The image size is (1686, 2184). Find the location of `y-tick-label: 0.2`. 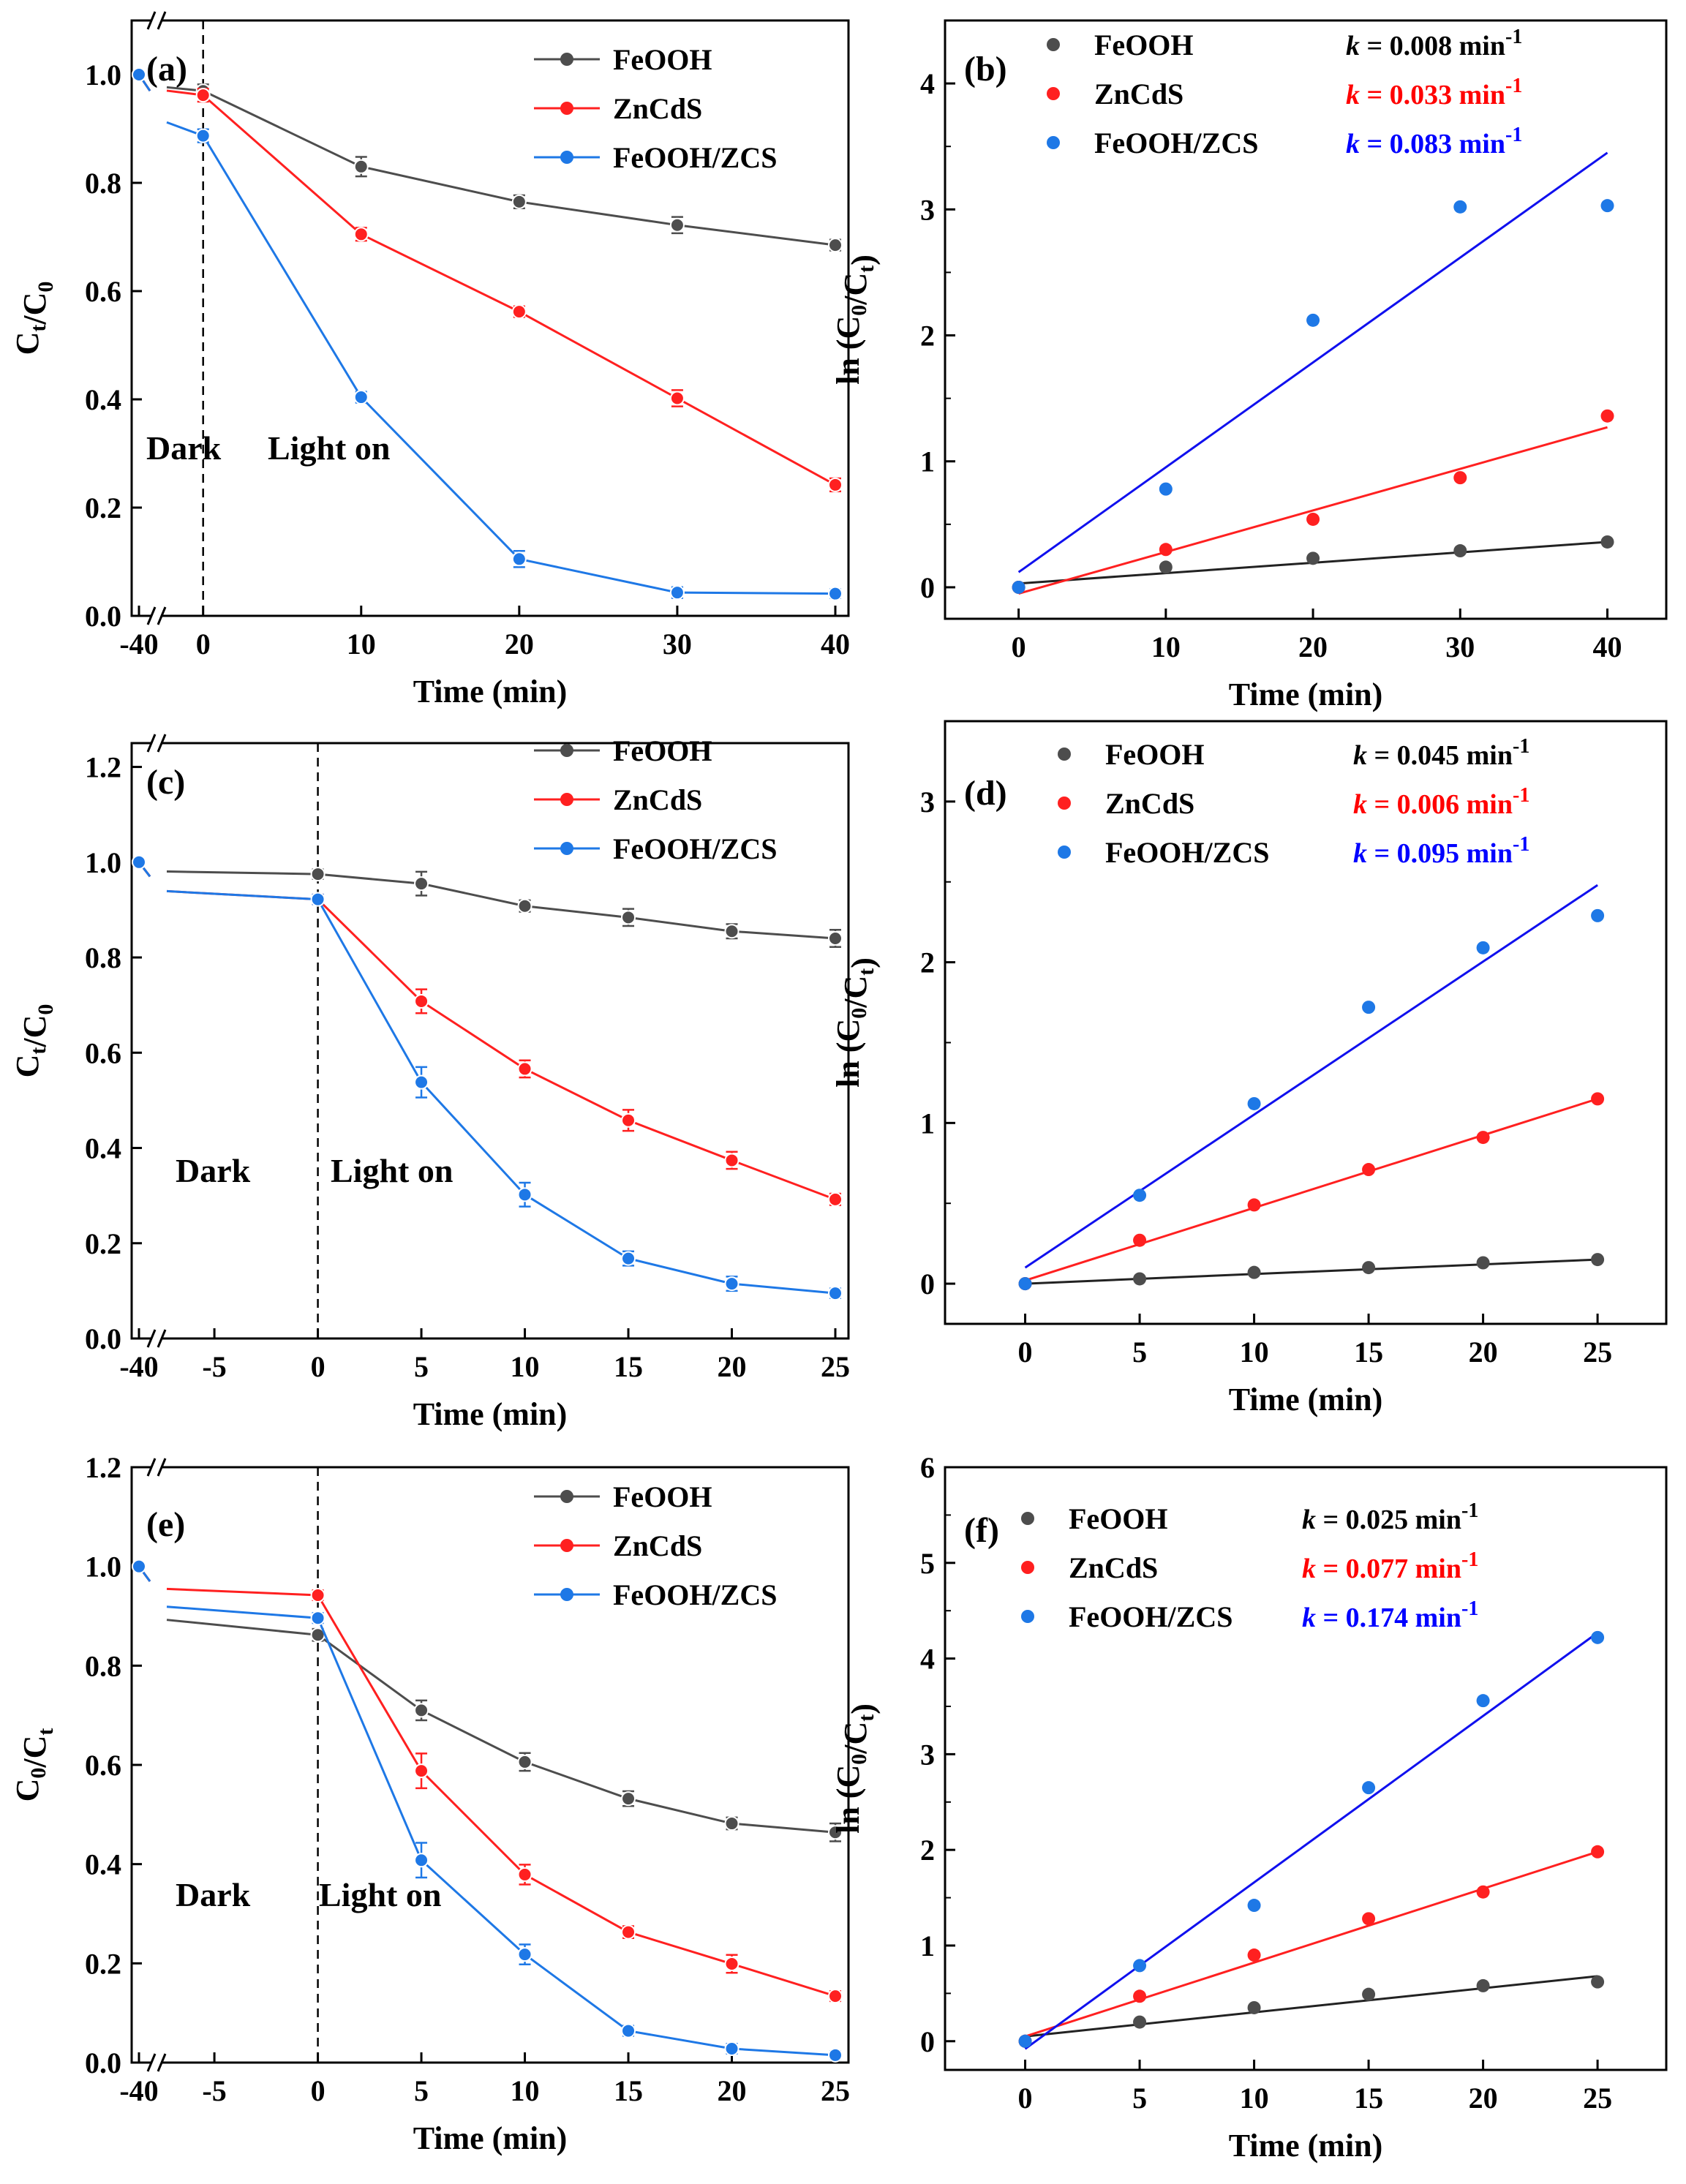

y-tick-label: 0.2 is located at coordinates (103, 1964).